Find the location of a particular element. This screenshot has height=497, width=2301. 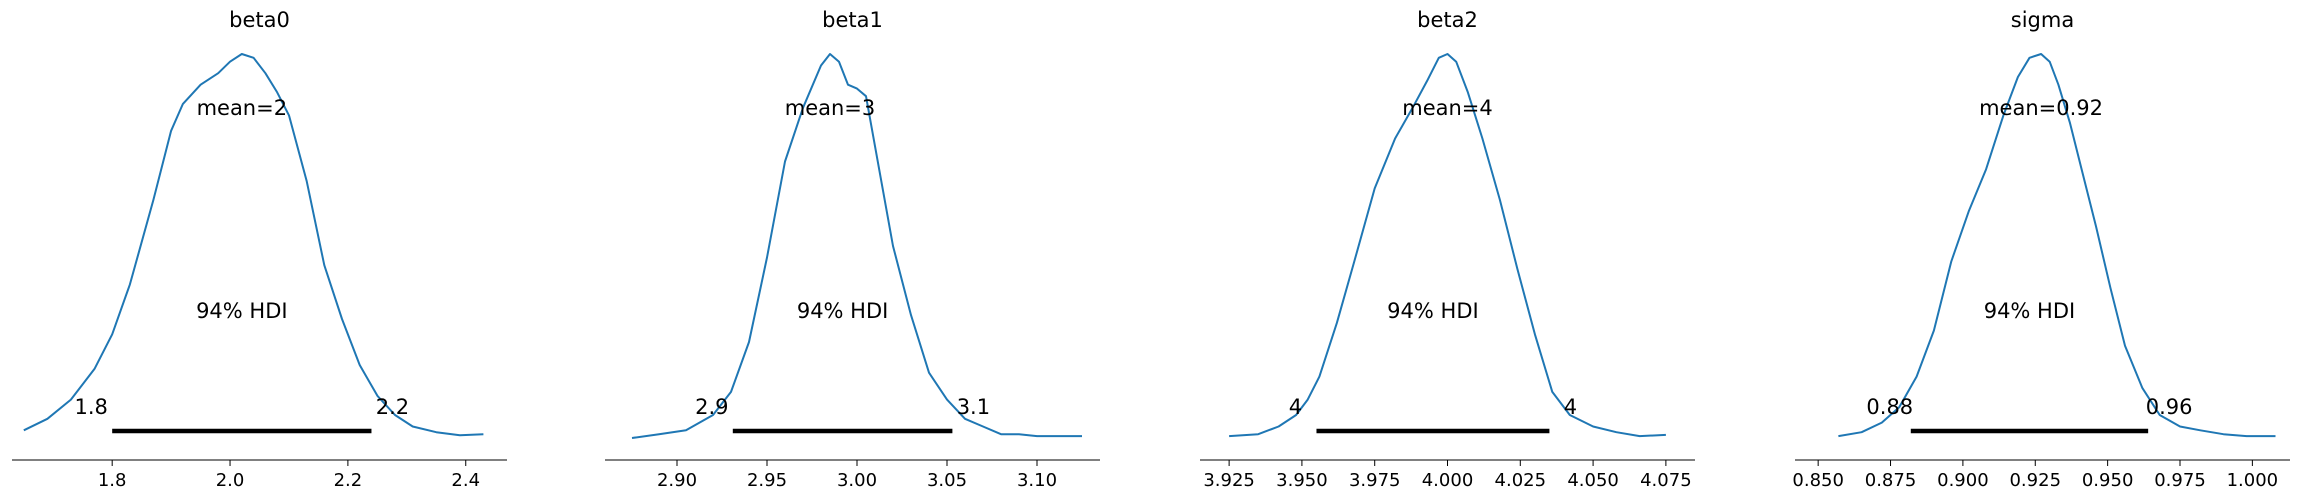

x-tick-label: 3.05 is located at coordinates (947, 480).